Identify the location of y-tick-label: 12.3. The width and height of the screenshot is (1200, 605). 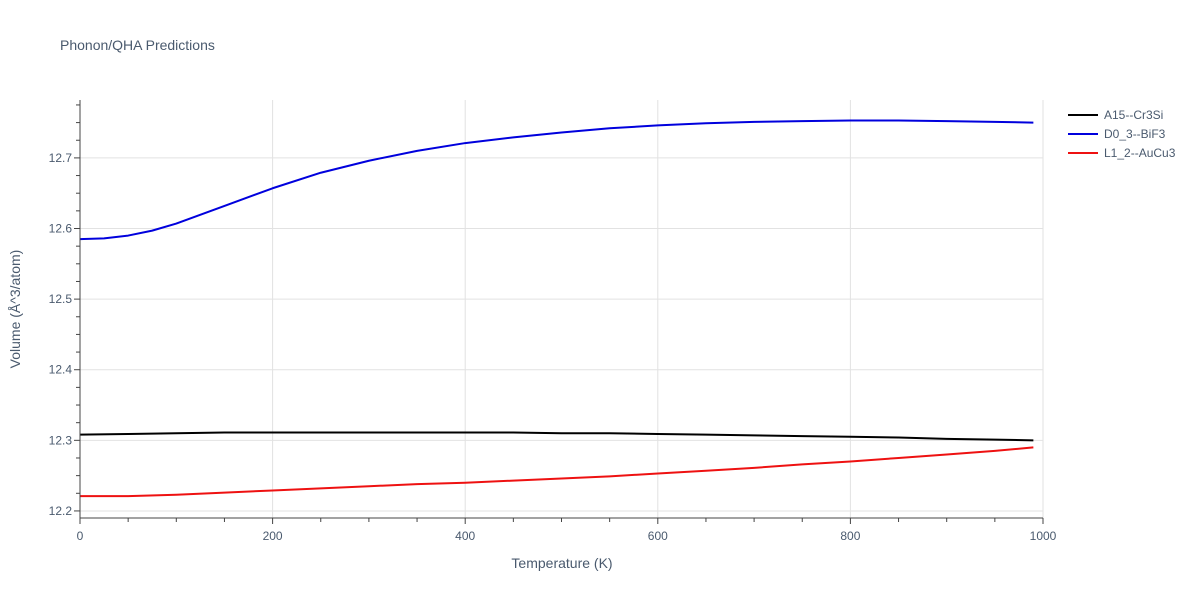
(61, 440).